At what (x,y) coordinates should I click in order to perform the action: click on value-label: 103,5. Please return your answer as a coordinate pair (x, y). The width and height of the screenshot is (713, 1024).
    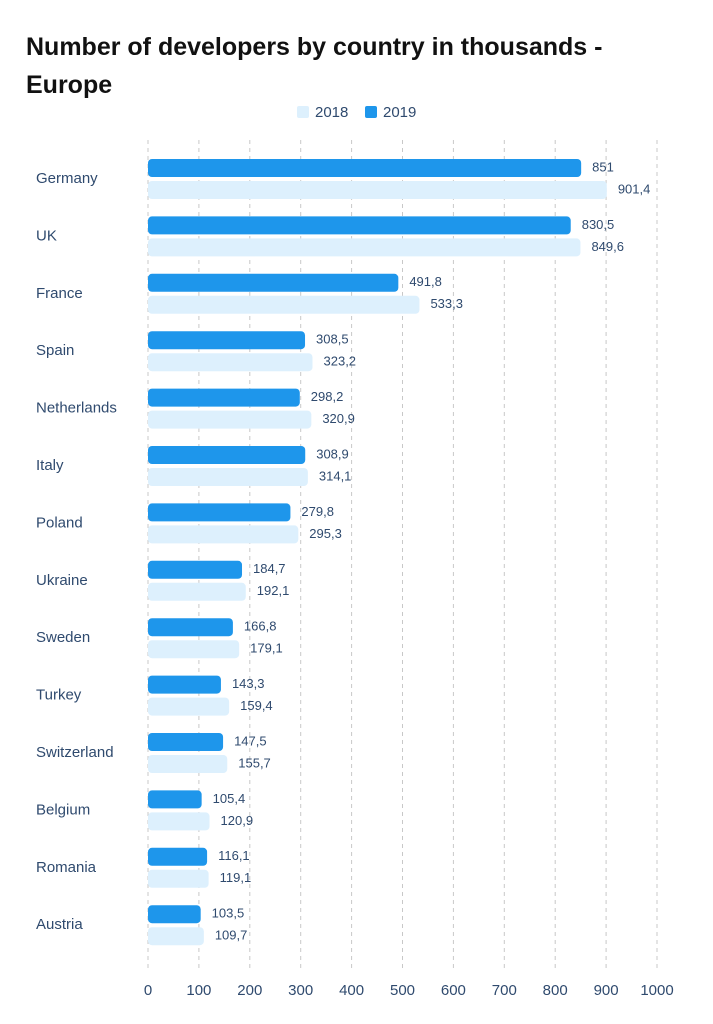
    Looking at the image, I should click on (228, 913).